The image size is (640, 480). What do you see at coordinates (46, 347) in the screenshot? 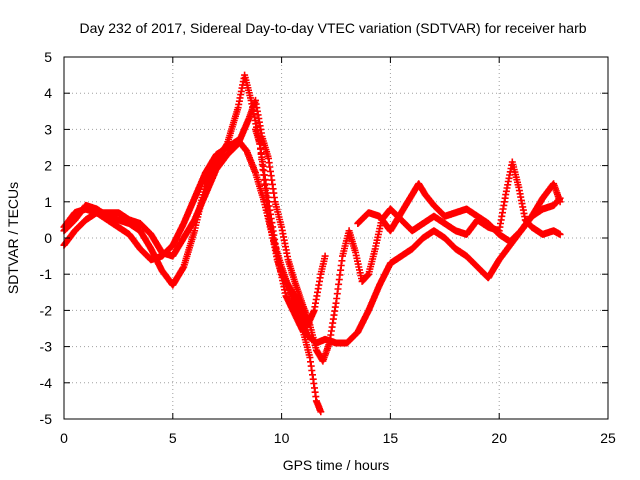
I see `y-tick-label: -3` at bounding box center [46, 347].